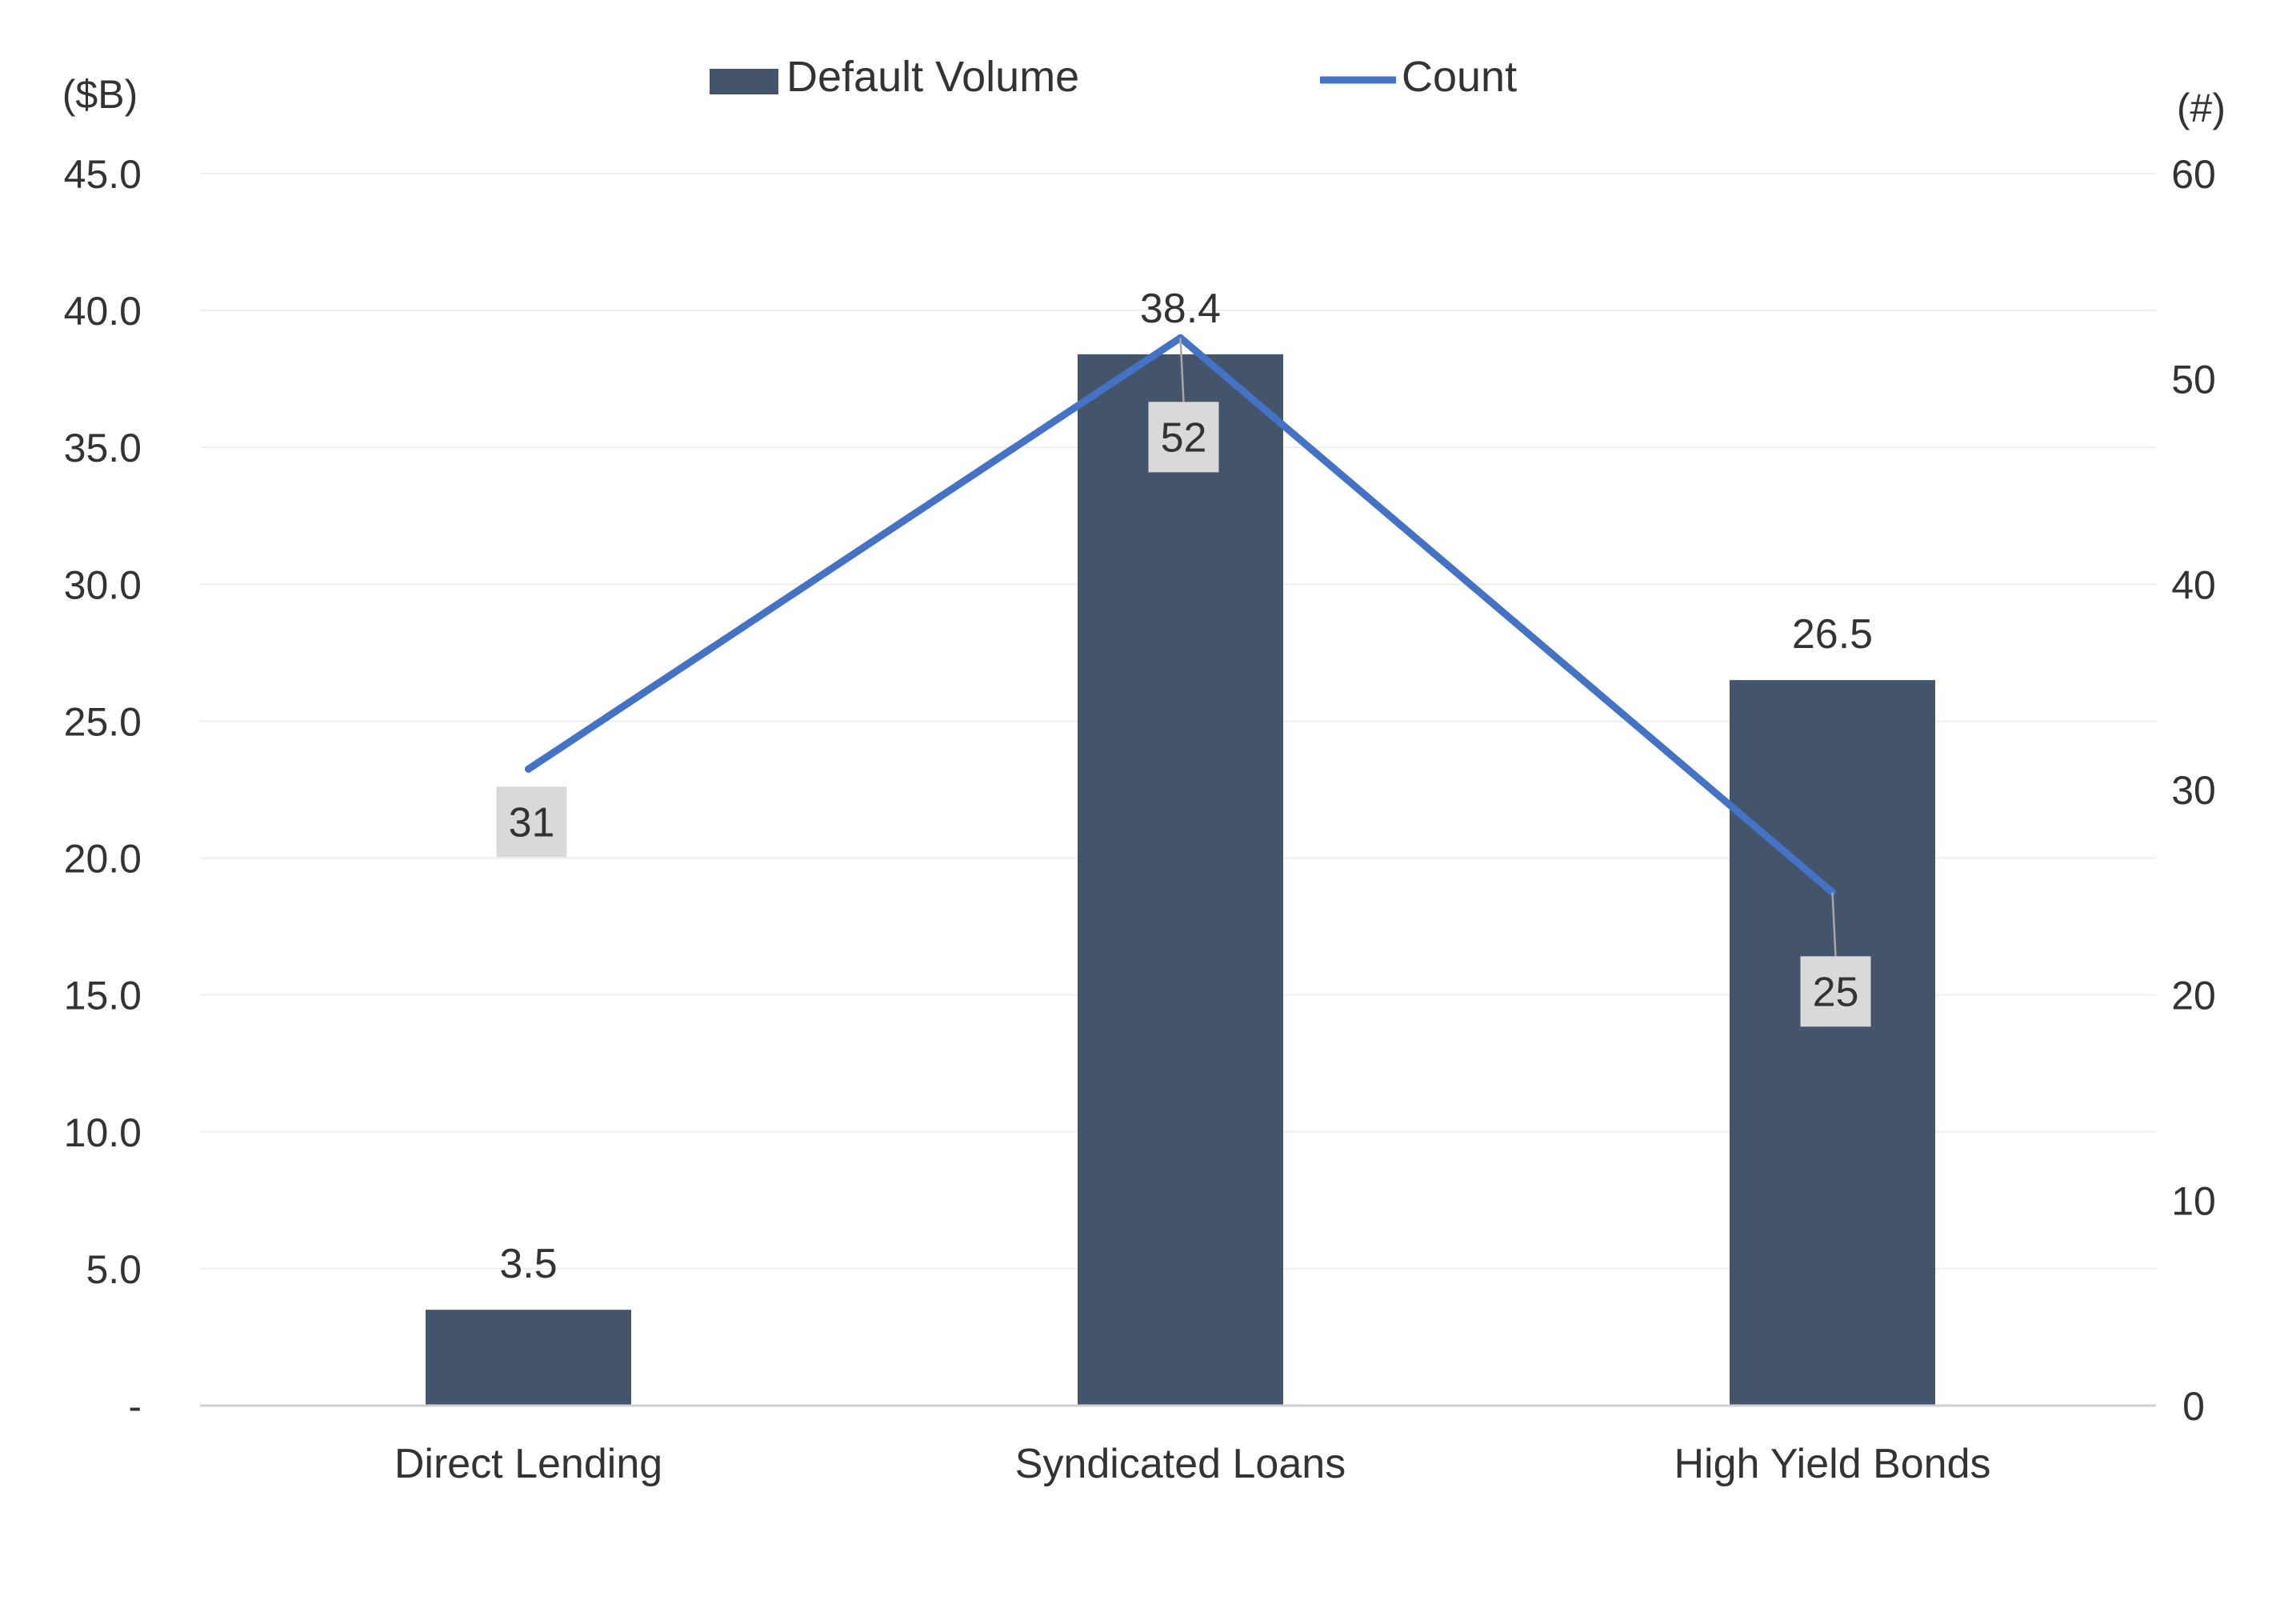 The height and width of the screenshot is (1624, 2280). I want to click on left-tick-label: 25.0, so click(103, 721).